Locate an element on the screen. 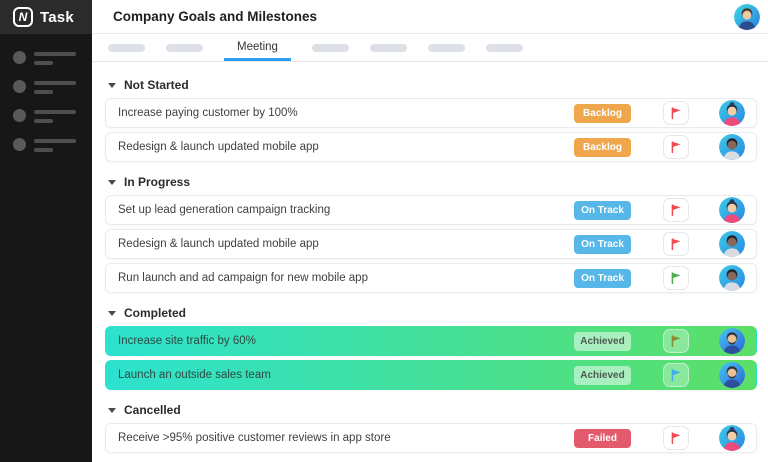 The image size is (768, 462). section-label: Not Started is located at coordinates (156, 85).